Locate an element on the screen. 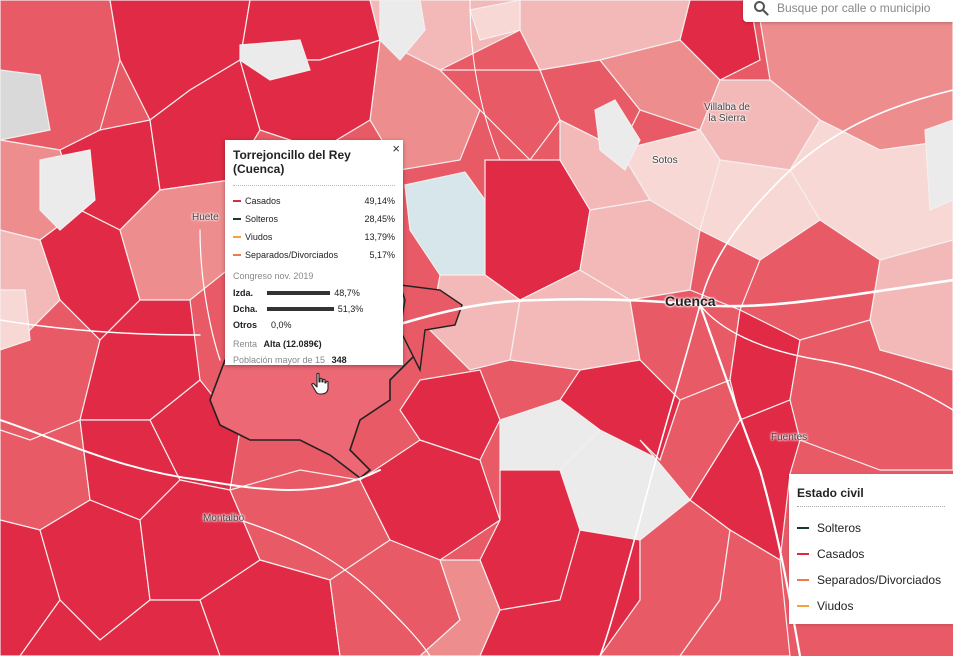 The width and height of the screenshot is (953, 656). legend-item-separados-divorciados: Separados/Divorciados is located at coordinates (871, 580).